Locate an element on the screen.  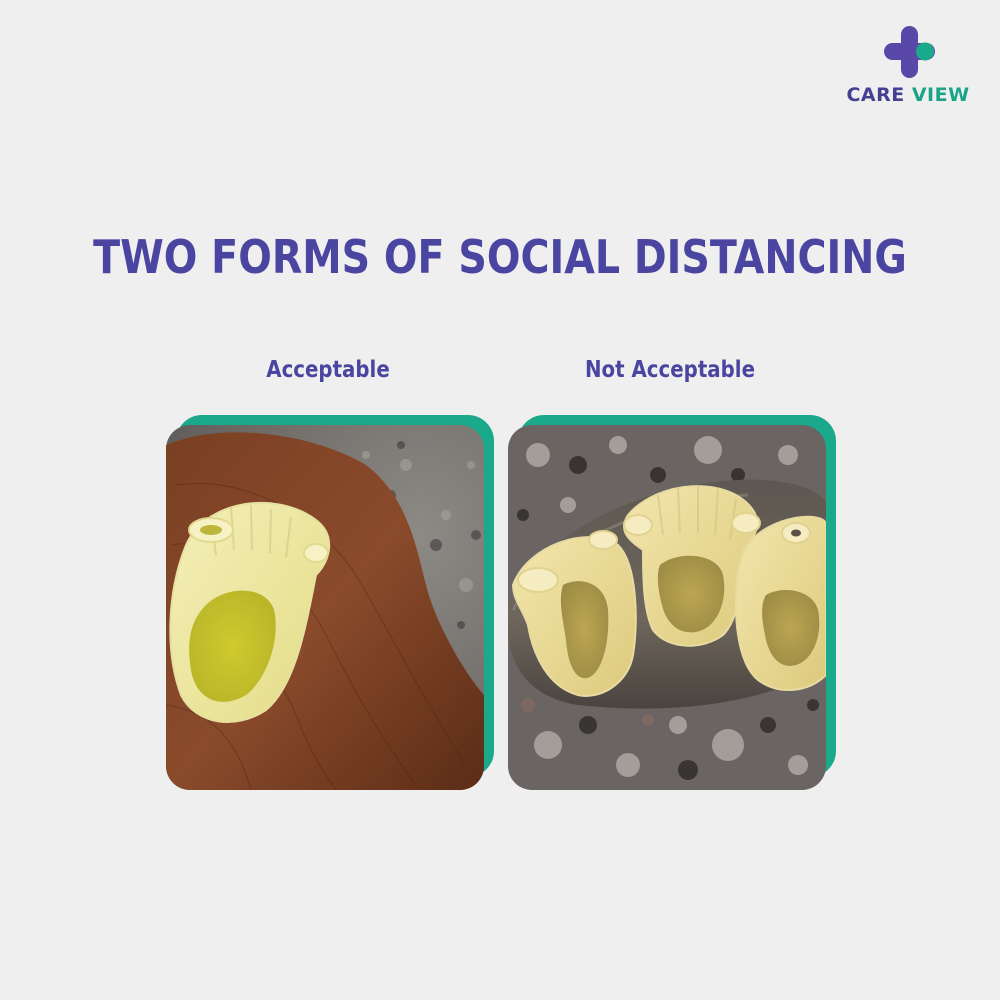
photo-single-pasta-illustration is located at coordinates (325, 607).